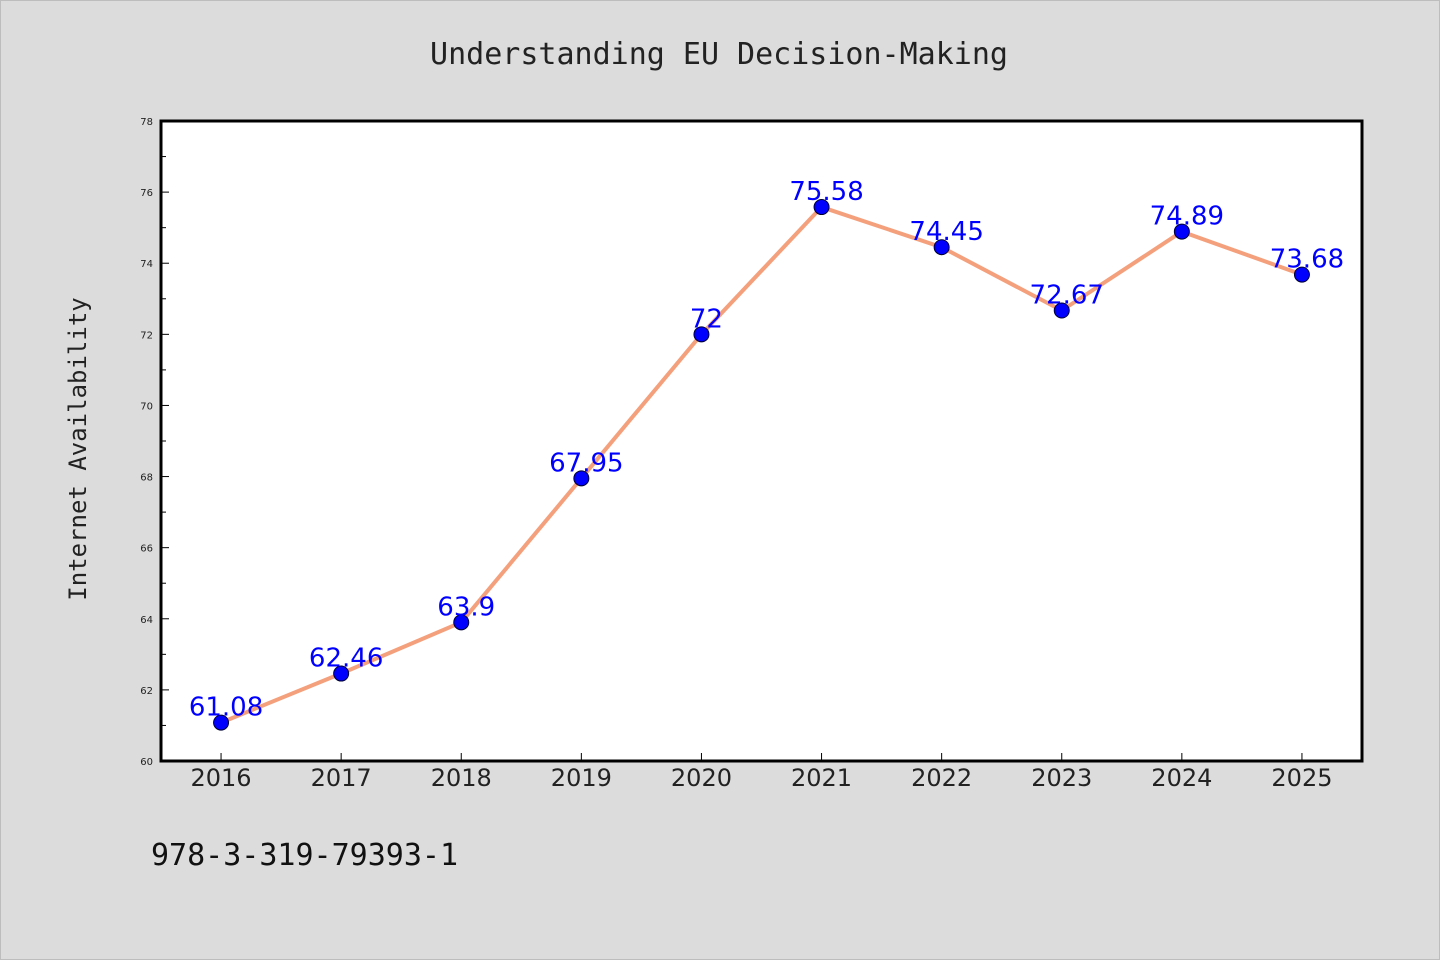 The width and height of the screenshot is (1440, 960). What do you see at coordinates (78, 448) in the screenshot?
I see `y-axis-label: Internet Availability` at bounding box center [78, 448].